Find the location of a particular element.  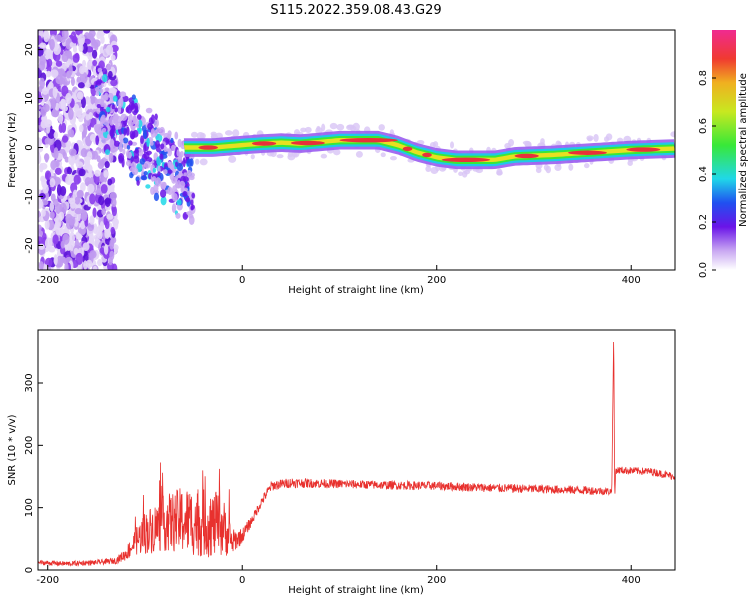

colorbar-ticks: 0.0 0.2 0.4 0.6 0.8 is located at coordinates (707, 174).